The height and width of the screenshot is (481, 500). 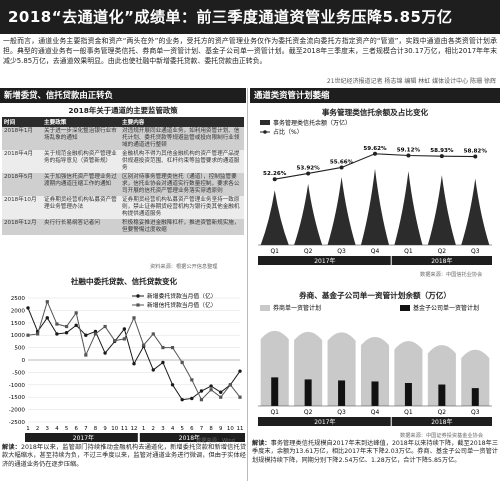 I want to click on y-tick-label: 500, so click(x=19, y=349).